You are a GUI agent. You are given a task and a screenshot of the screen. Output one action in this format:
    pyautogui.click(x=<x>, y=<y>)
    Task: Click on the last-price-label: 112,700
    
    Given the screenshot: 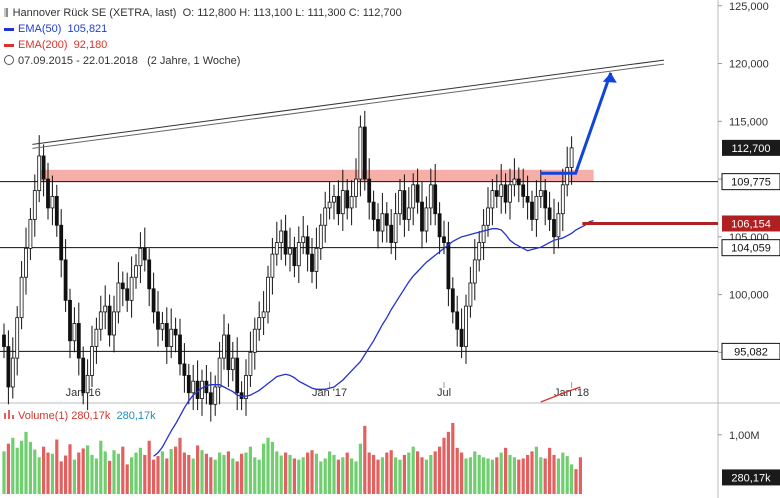 What is the action you would take?
    pyautogui.click(x=751, y=149)
    